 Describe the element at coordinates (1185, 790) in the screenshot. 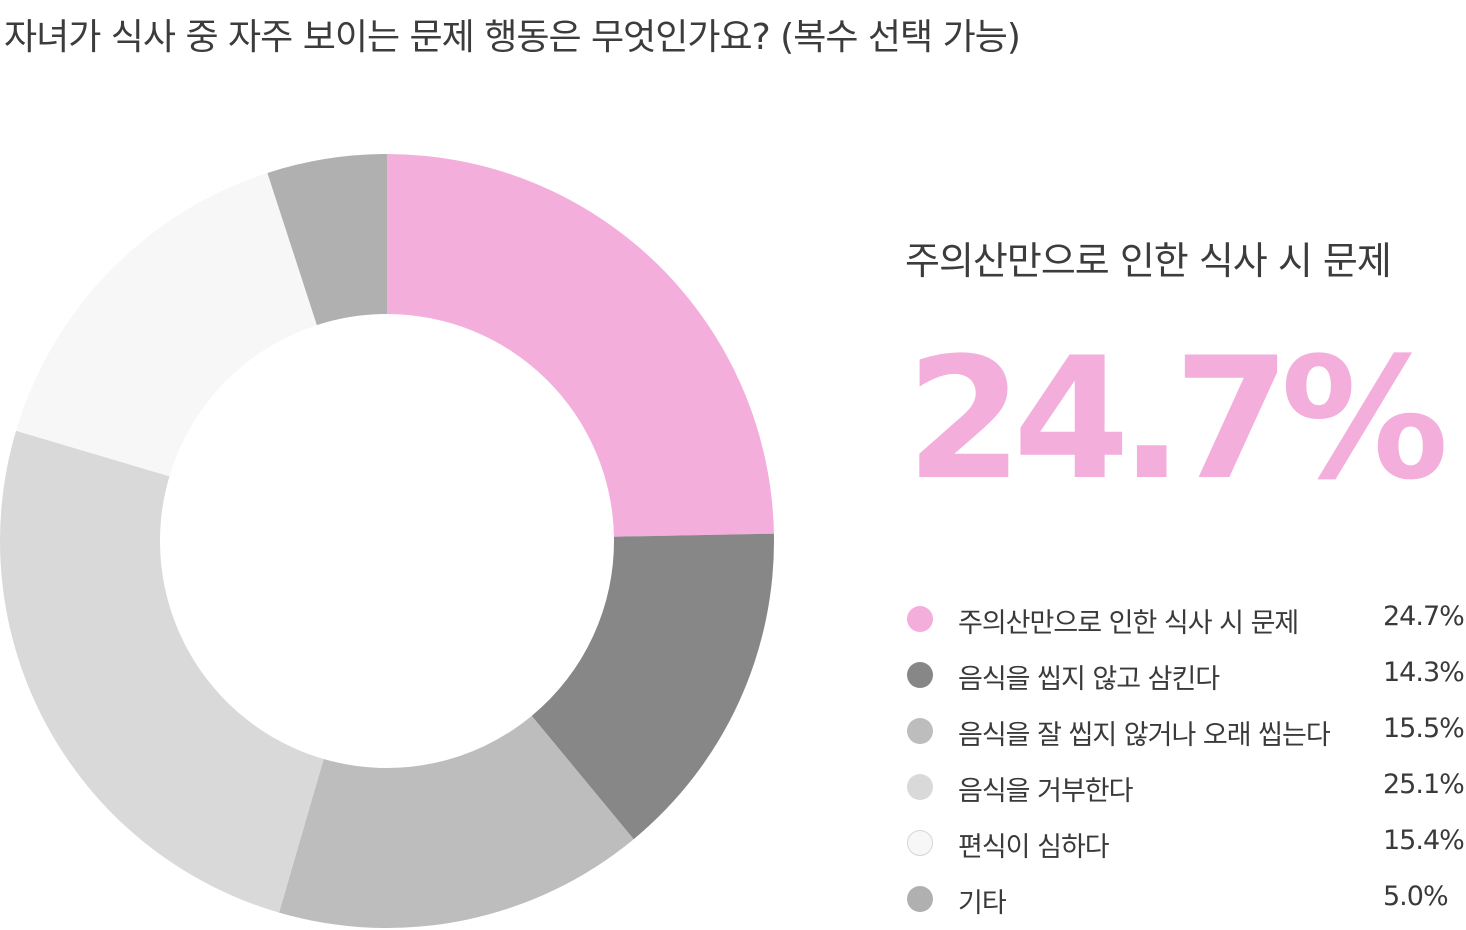

I see `legend-item: 음식을 거부한다 25.1%` at that location.